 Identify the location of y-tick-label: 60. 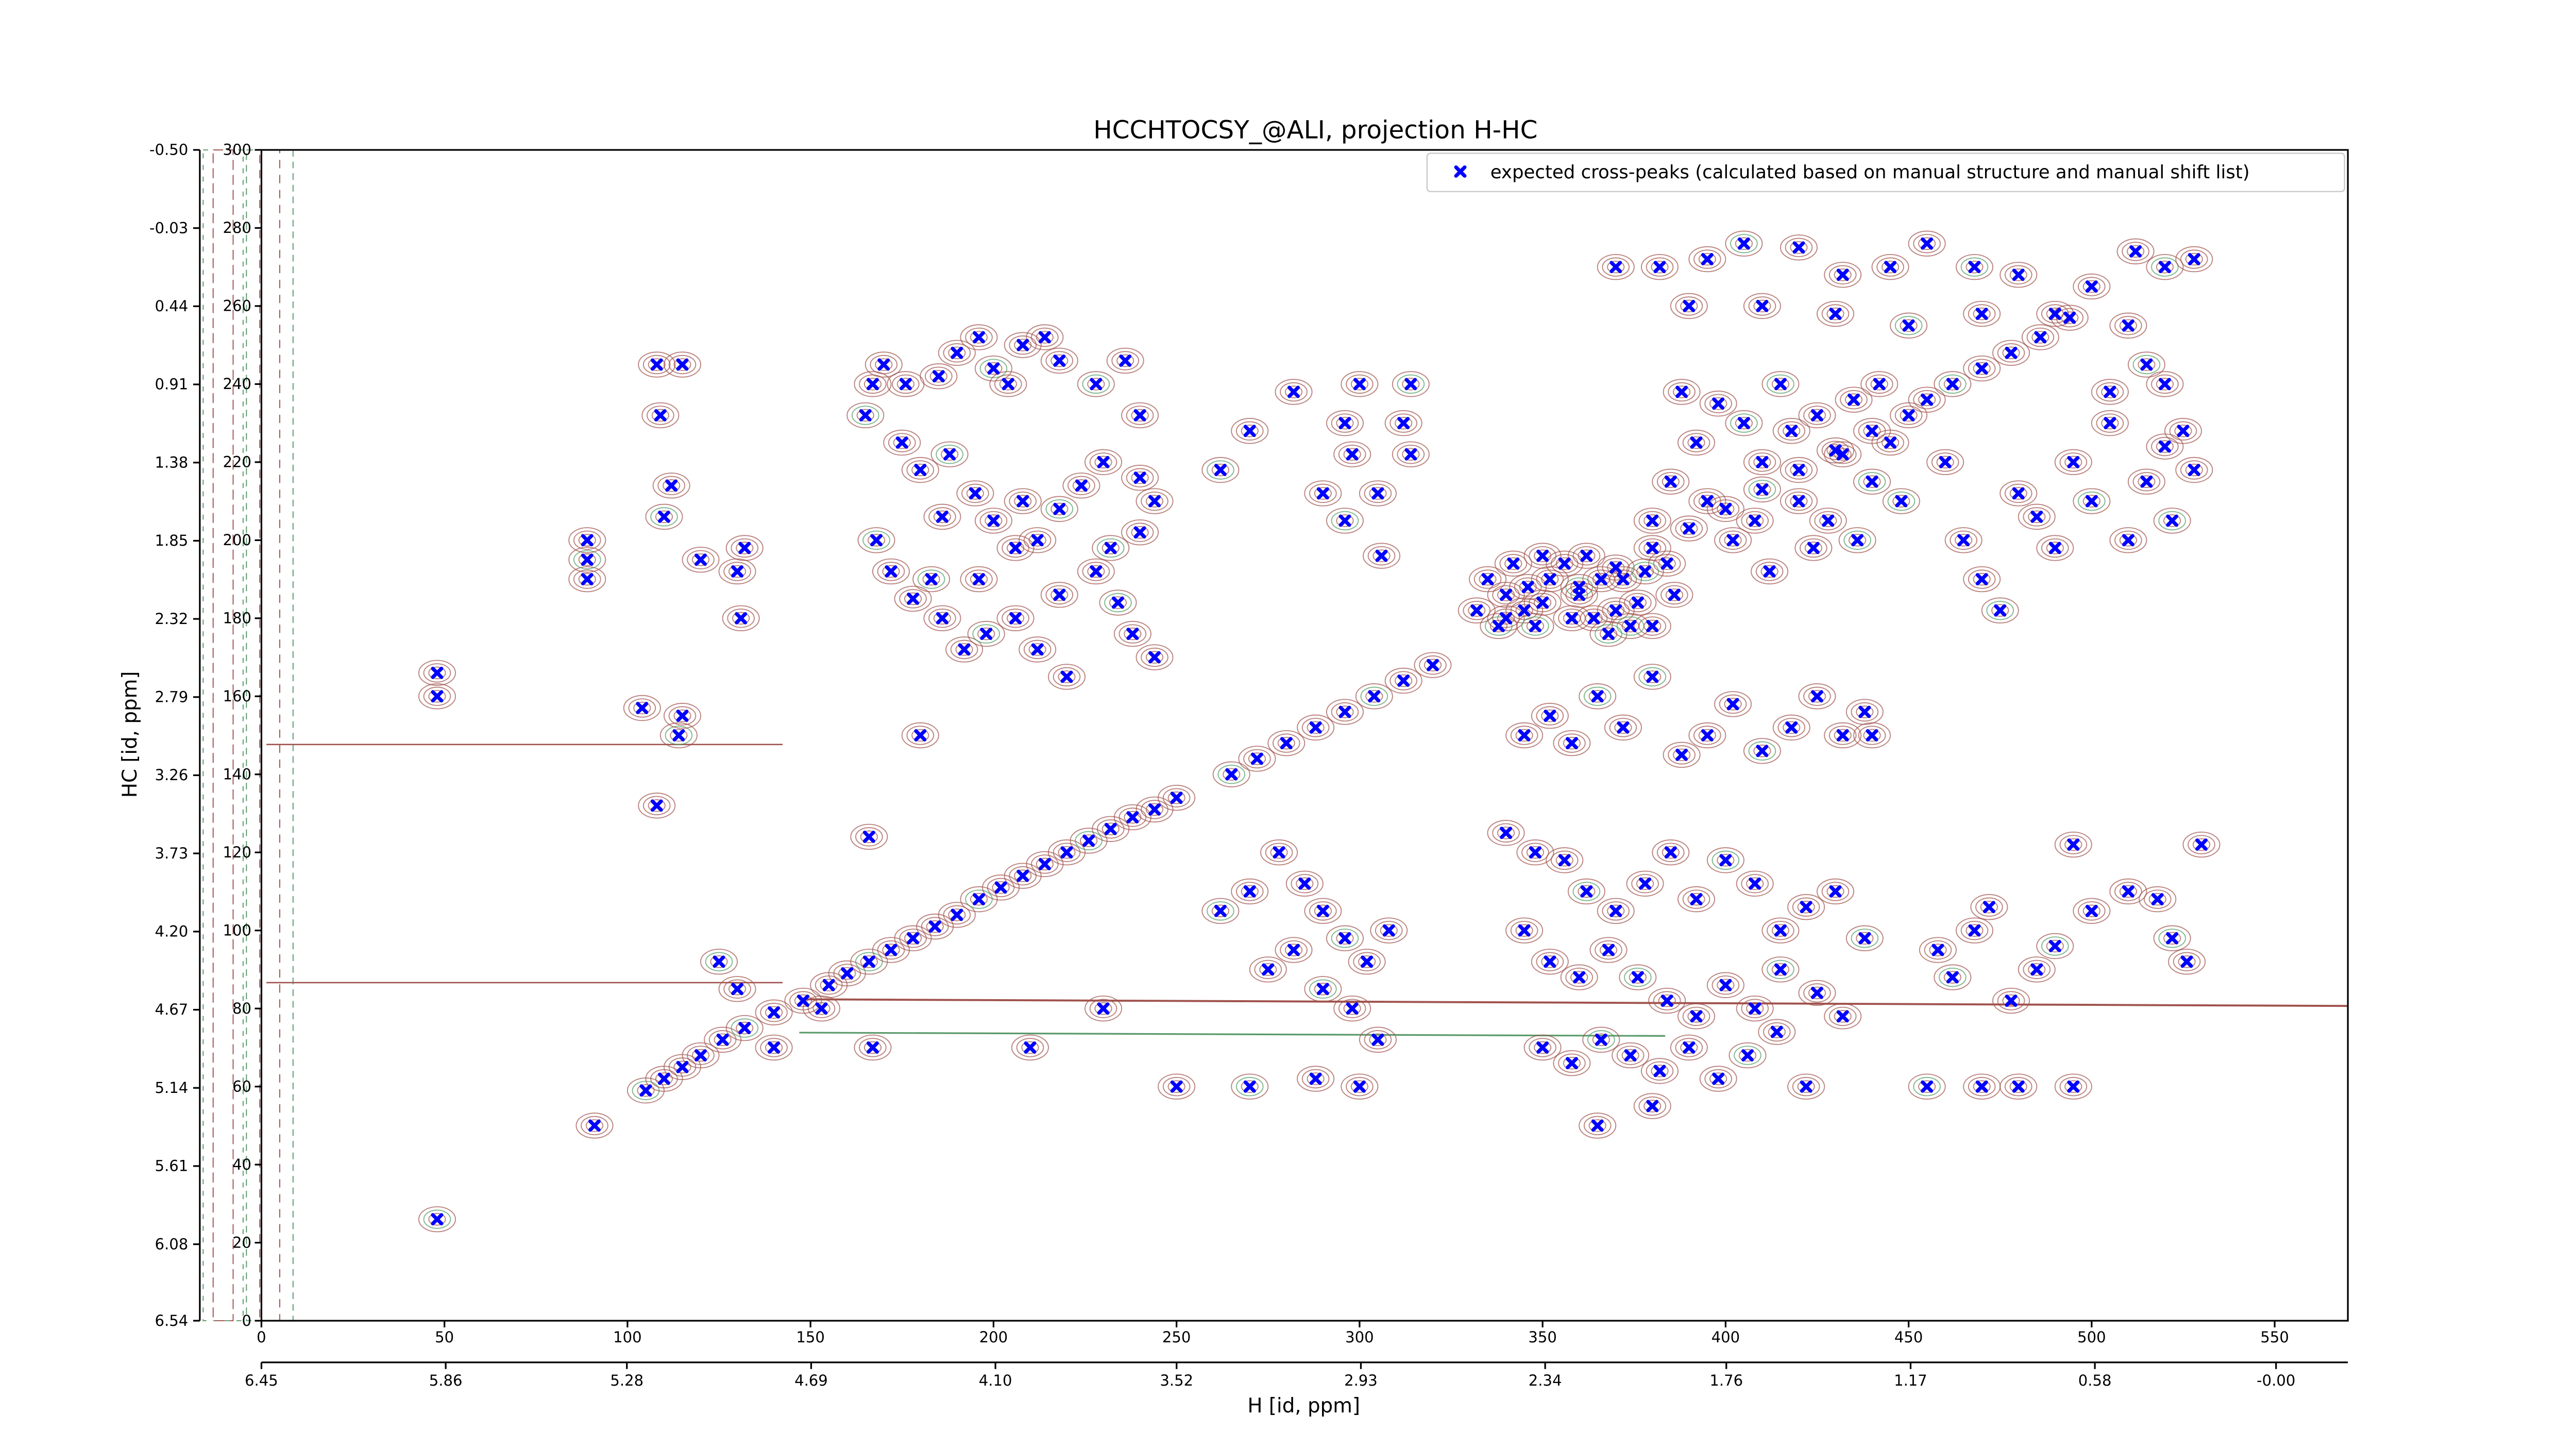
(241, 1086).